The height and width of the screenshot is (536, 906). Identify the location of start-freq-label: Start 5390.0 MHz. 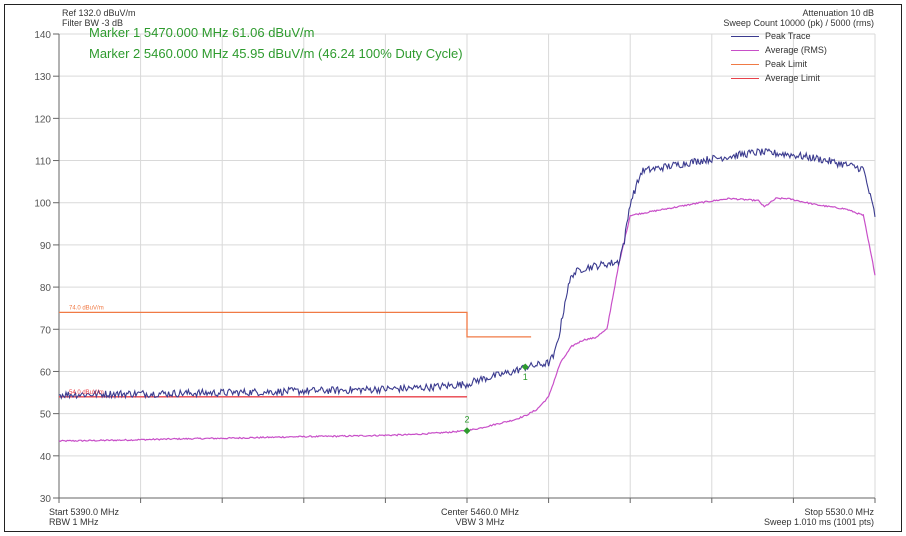
(84, 512).